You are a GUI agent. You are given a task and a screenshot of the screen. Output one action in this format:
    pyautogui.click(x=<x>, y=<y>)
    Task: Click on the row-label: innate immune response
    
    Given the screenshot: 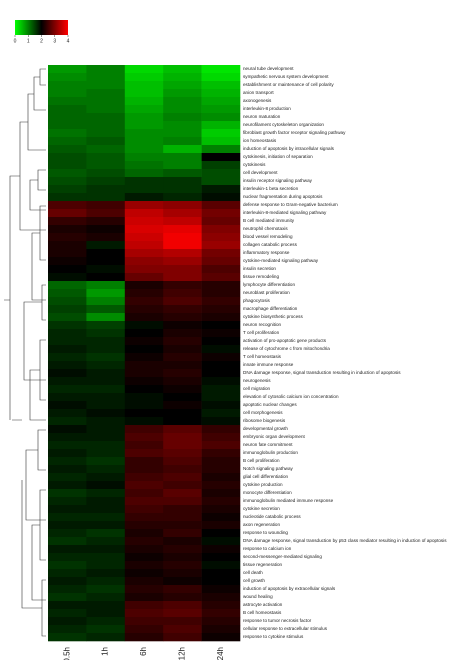 What is the action you would take?
    pyautogui.click(x=268, y=364)
    